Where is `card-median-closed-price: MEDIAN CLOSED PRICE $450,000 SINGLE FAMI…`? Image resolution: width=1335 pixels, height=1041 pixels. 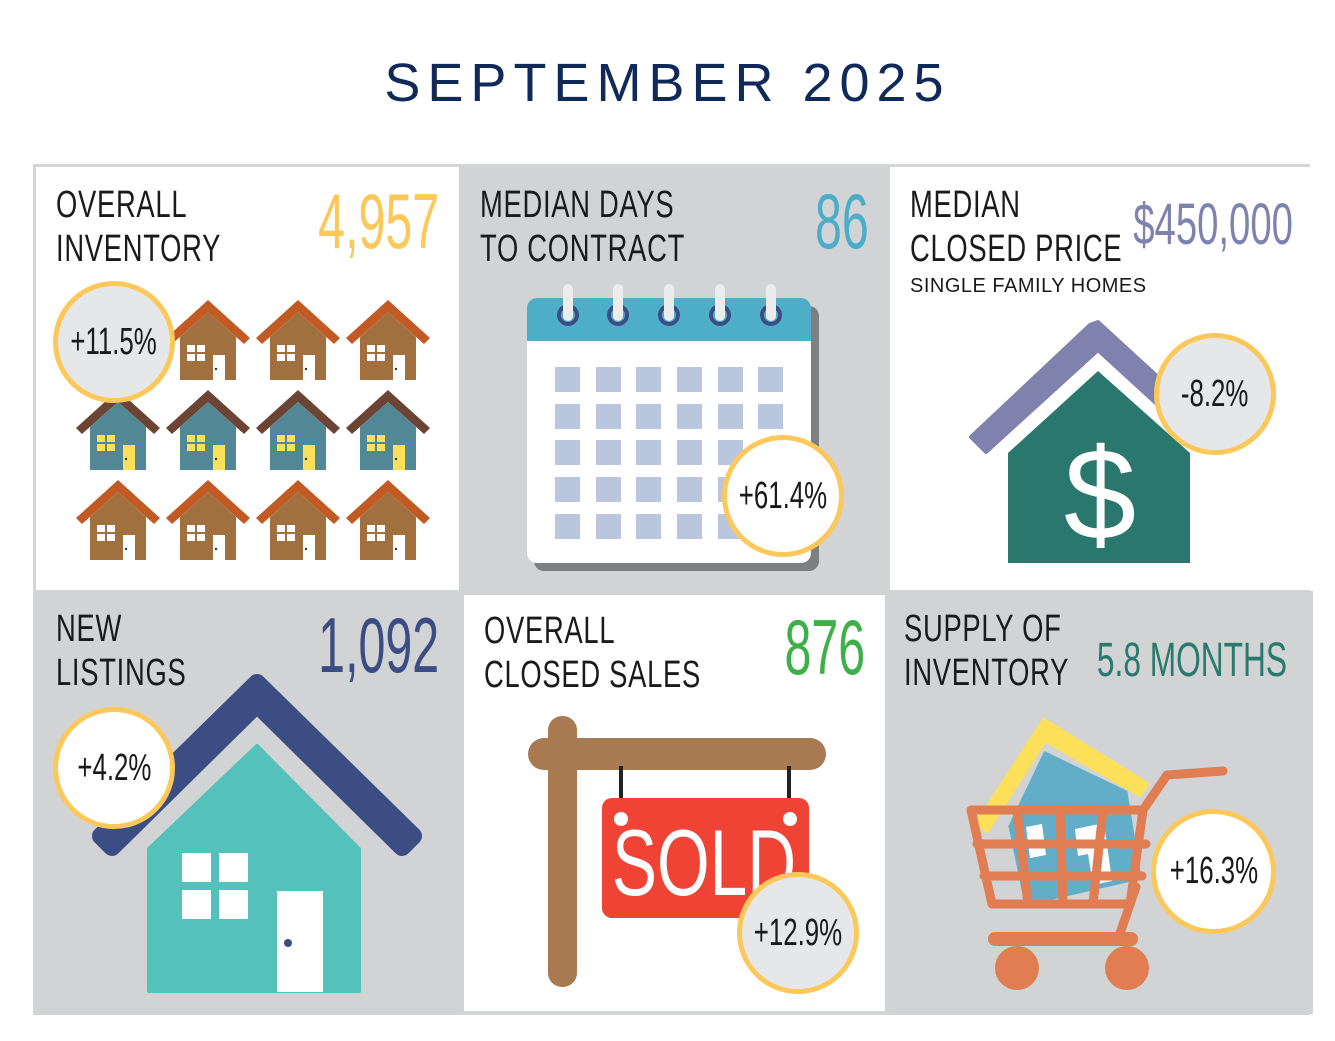 card-median-closed-price: MEDIAN CLOSED PRICE $450,000 SINGLE FAMI… is located at coordinates (1101, 378).